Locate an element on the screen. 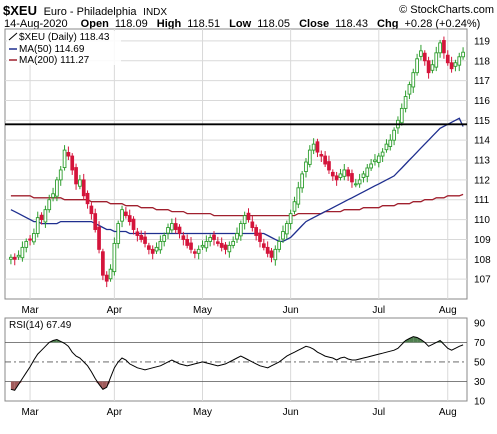 The image size is (497, 434). price-x-tick-label: May is located at coordinates (202, 310).